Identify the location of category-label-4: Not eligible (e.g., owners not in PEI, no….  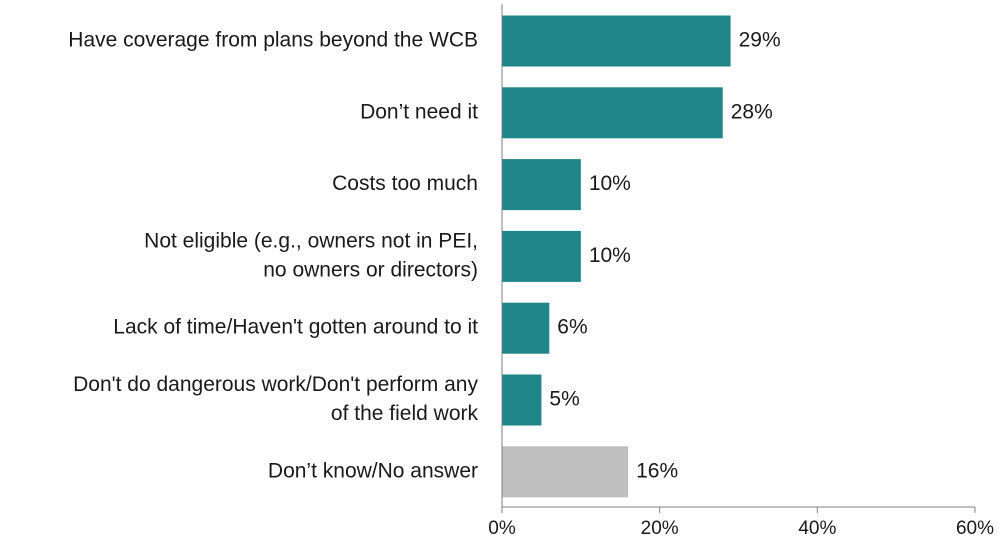
(311, 255).